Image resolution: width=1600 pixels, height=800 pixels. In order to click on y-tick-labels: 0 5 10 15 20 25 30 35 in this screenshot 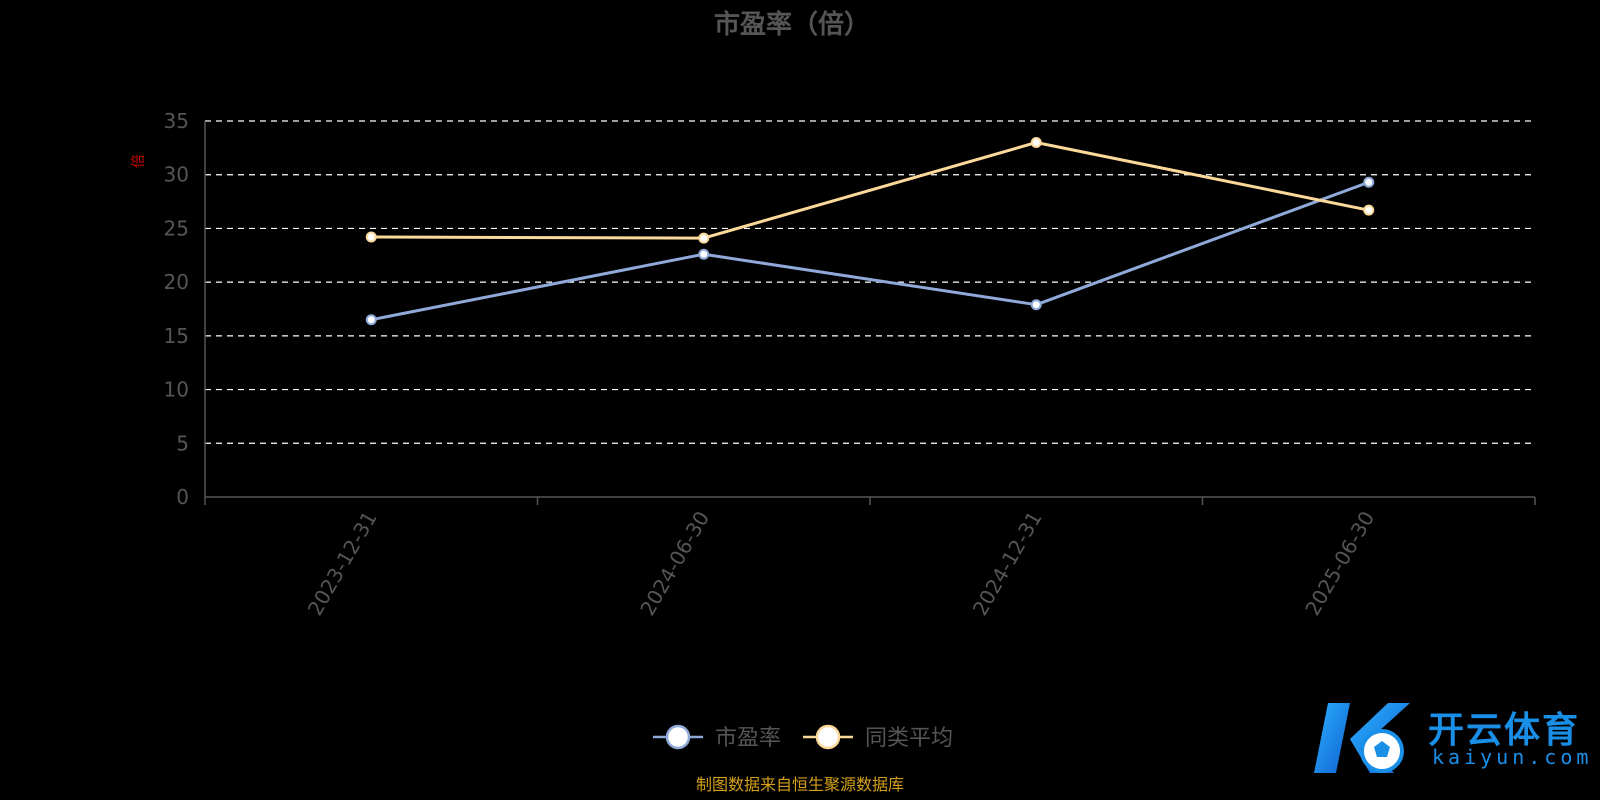, I will do `click(176, 309)`.